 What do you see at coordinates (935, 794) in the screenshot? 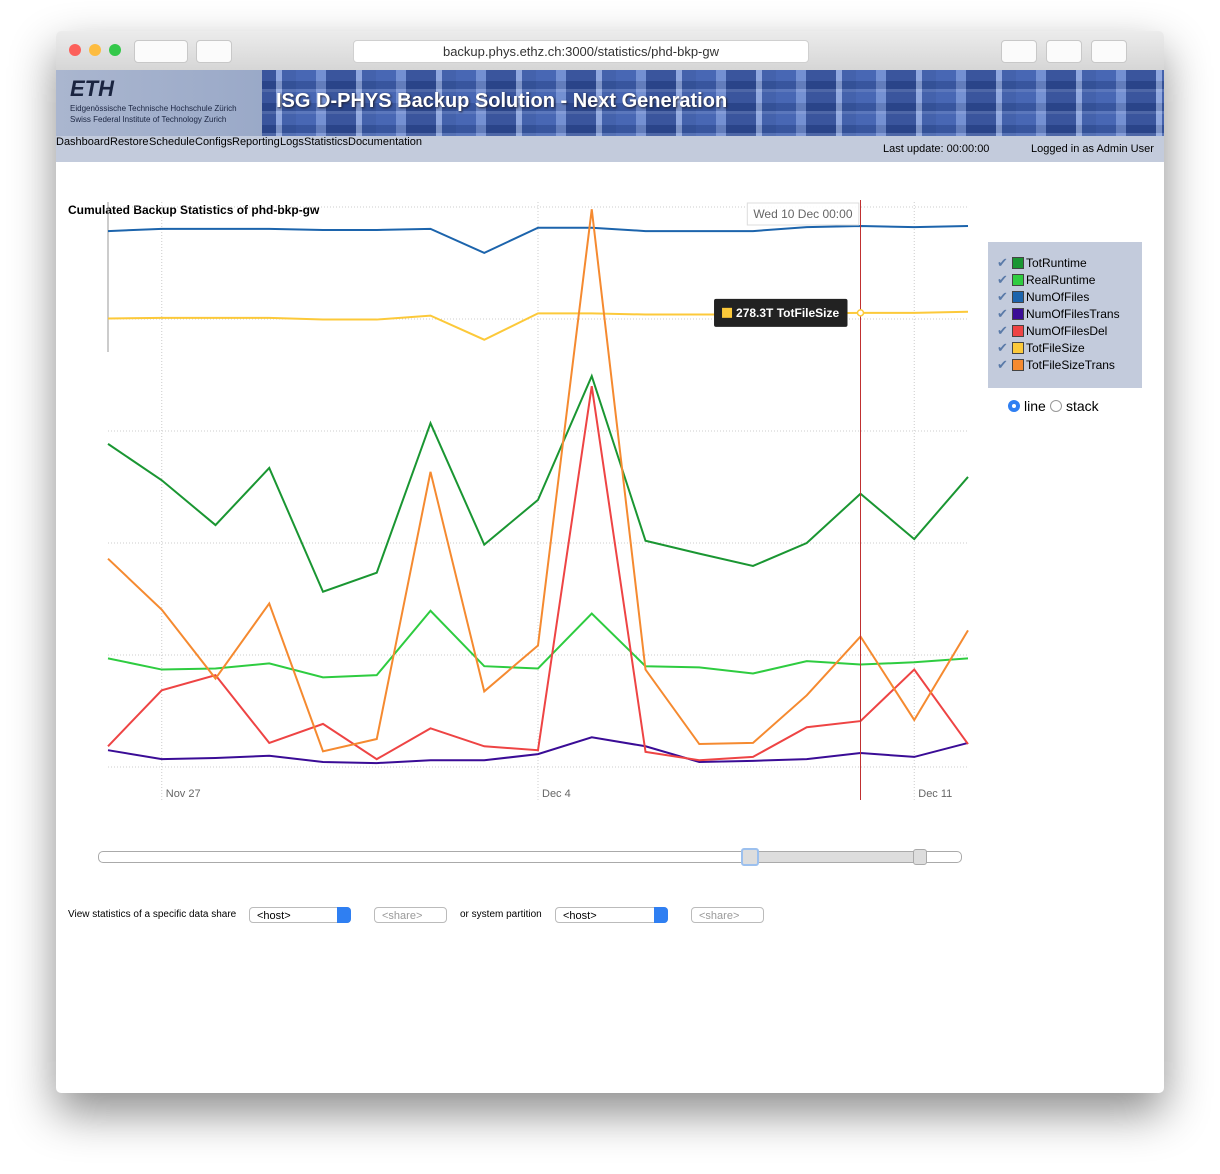
I see `x-tick-label: Dec 11` at bounding box center [935, 794].